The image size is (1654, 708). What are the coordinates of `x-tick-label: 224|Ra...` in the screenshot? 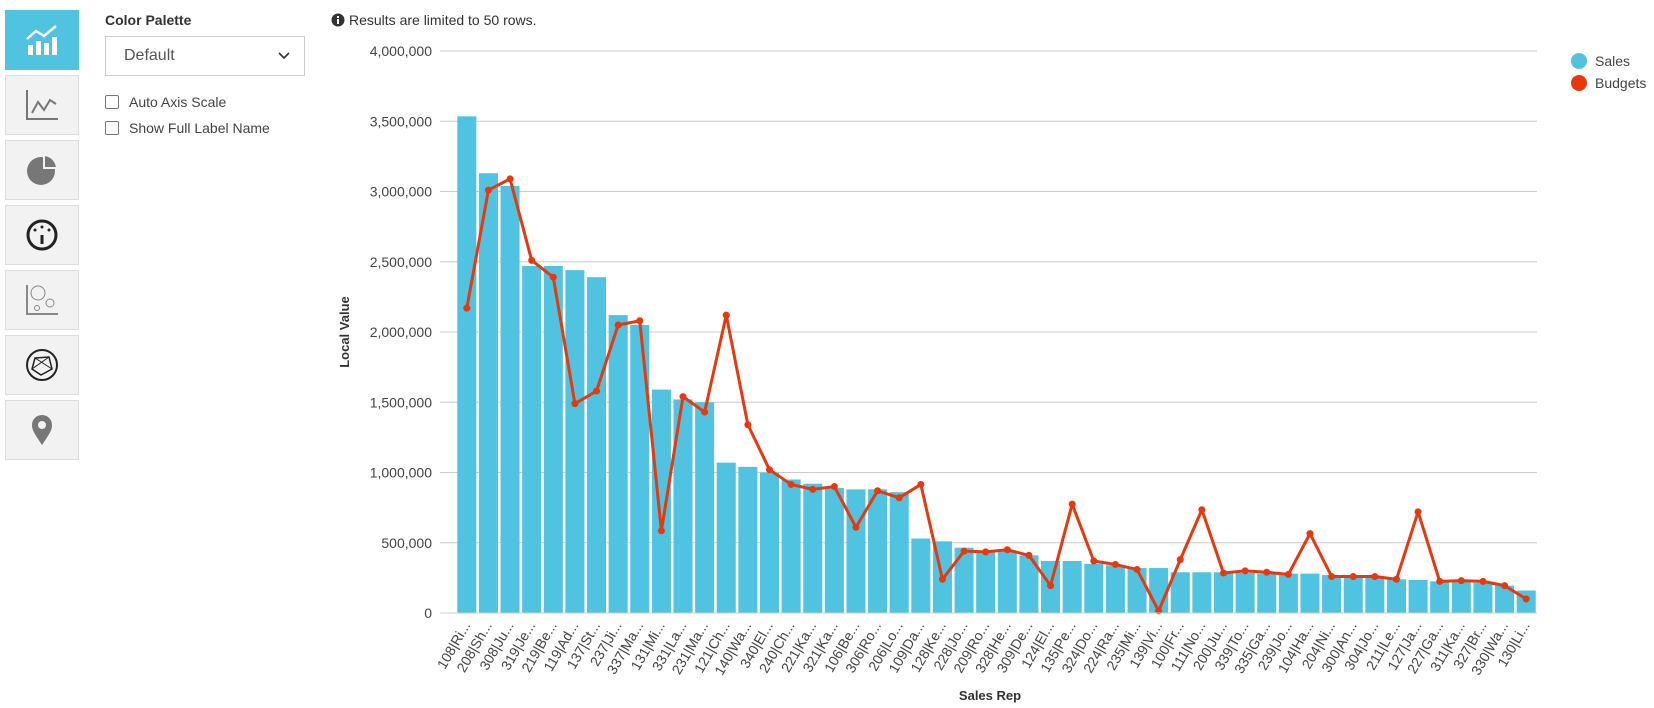 It's located at (1101, 647).